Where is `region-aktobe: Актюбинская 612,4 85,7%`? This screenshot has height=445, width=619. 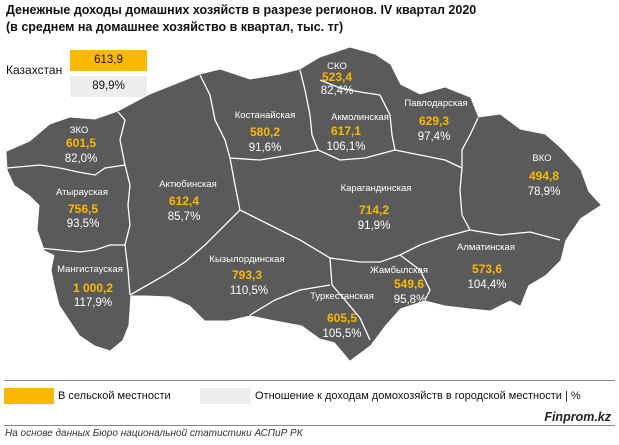 region-aktobe: Актюбинская 612,4 85,7% is located at coordinates (188, 201).